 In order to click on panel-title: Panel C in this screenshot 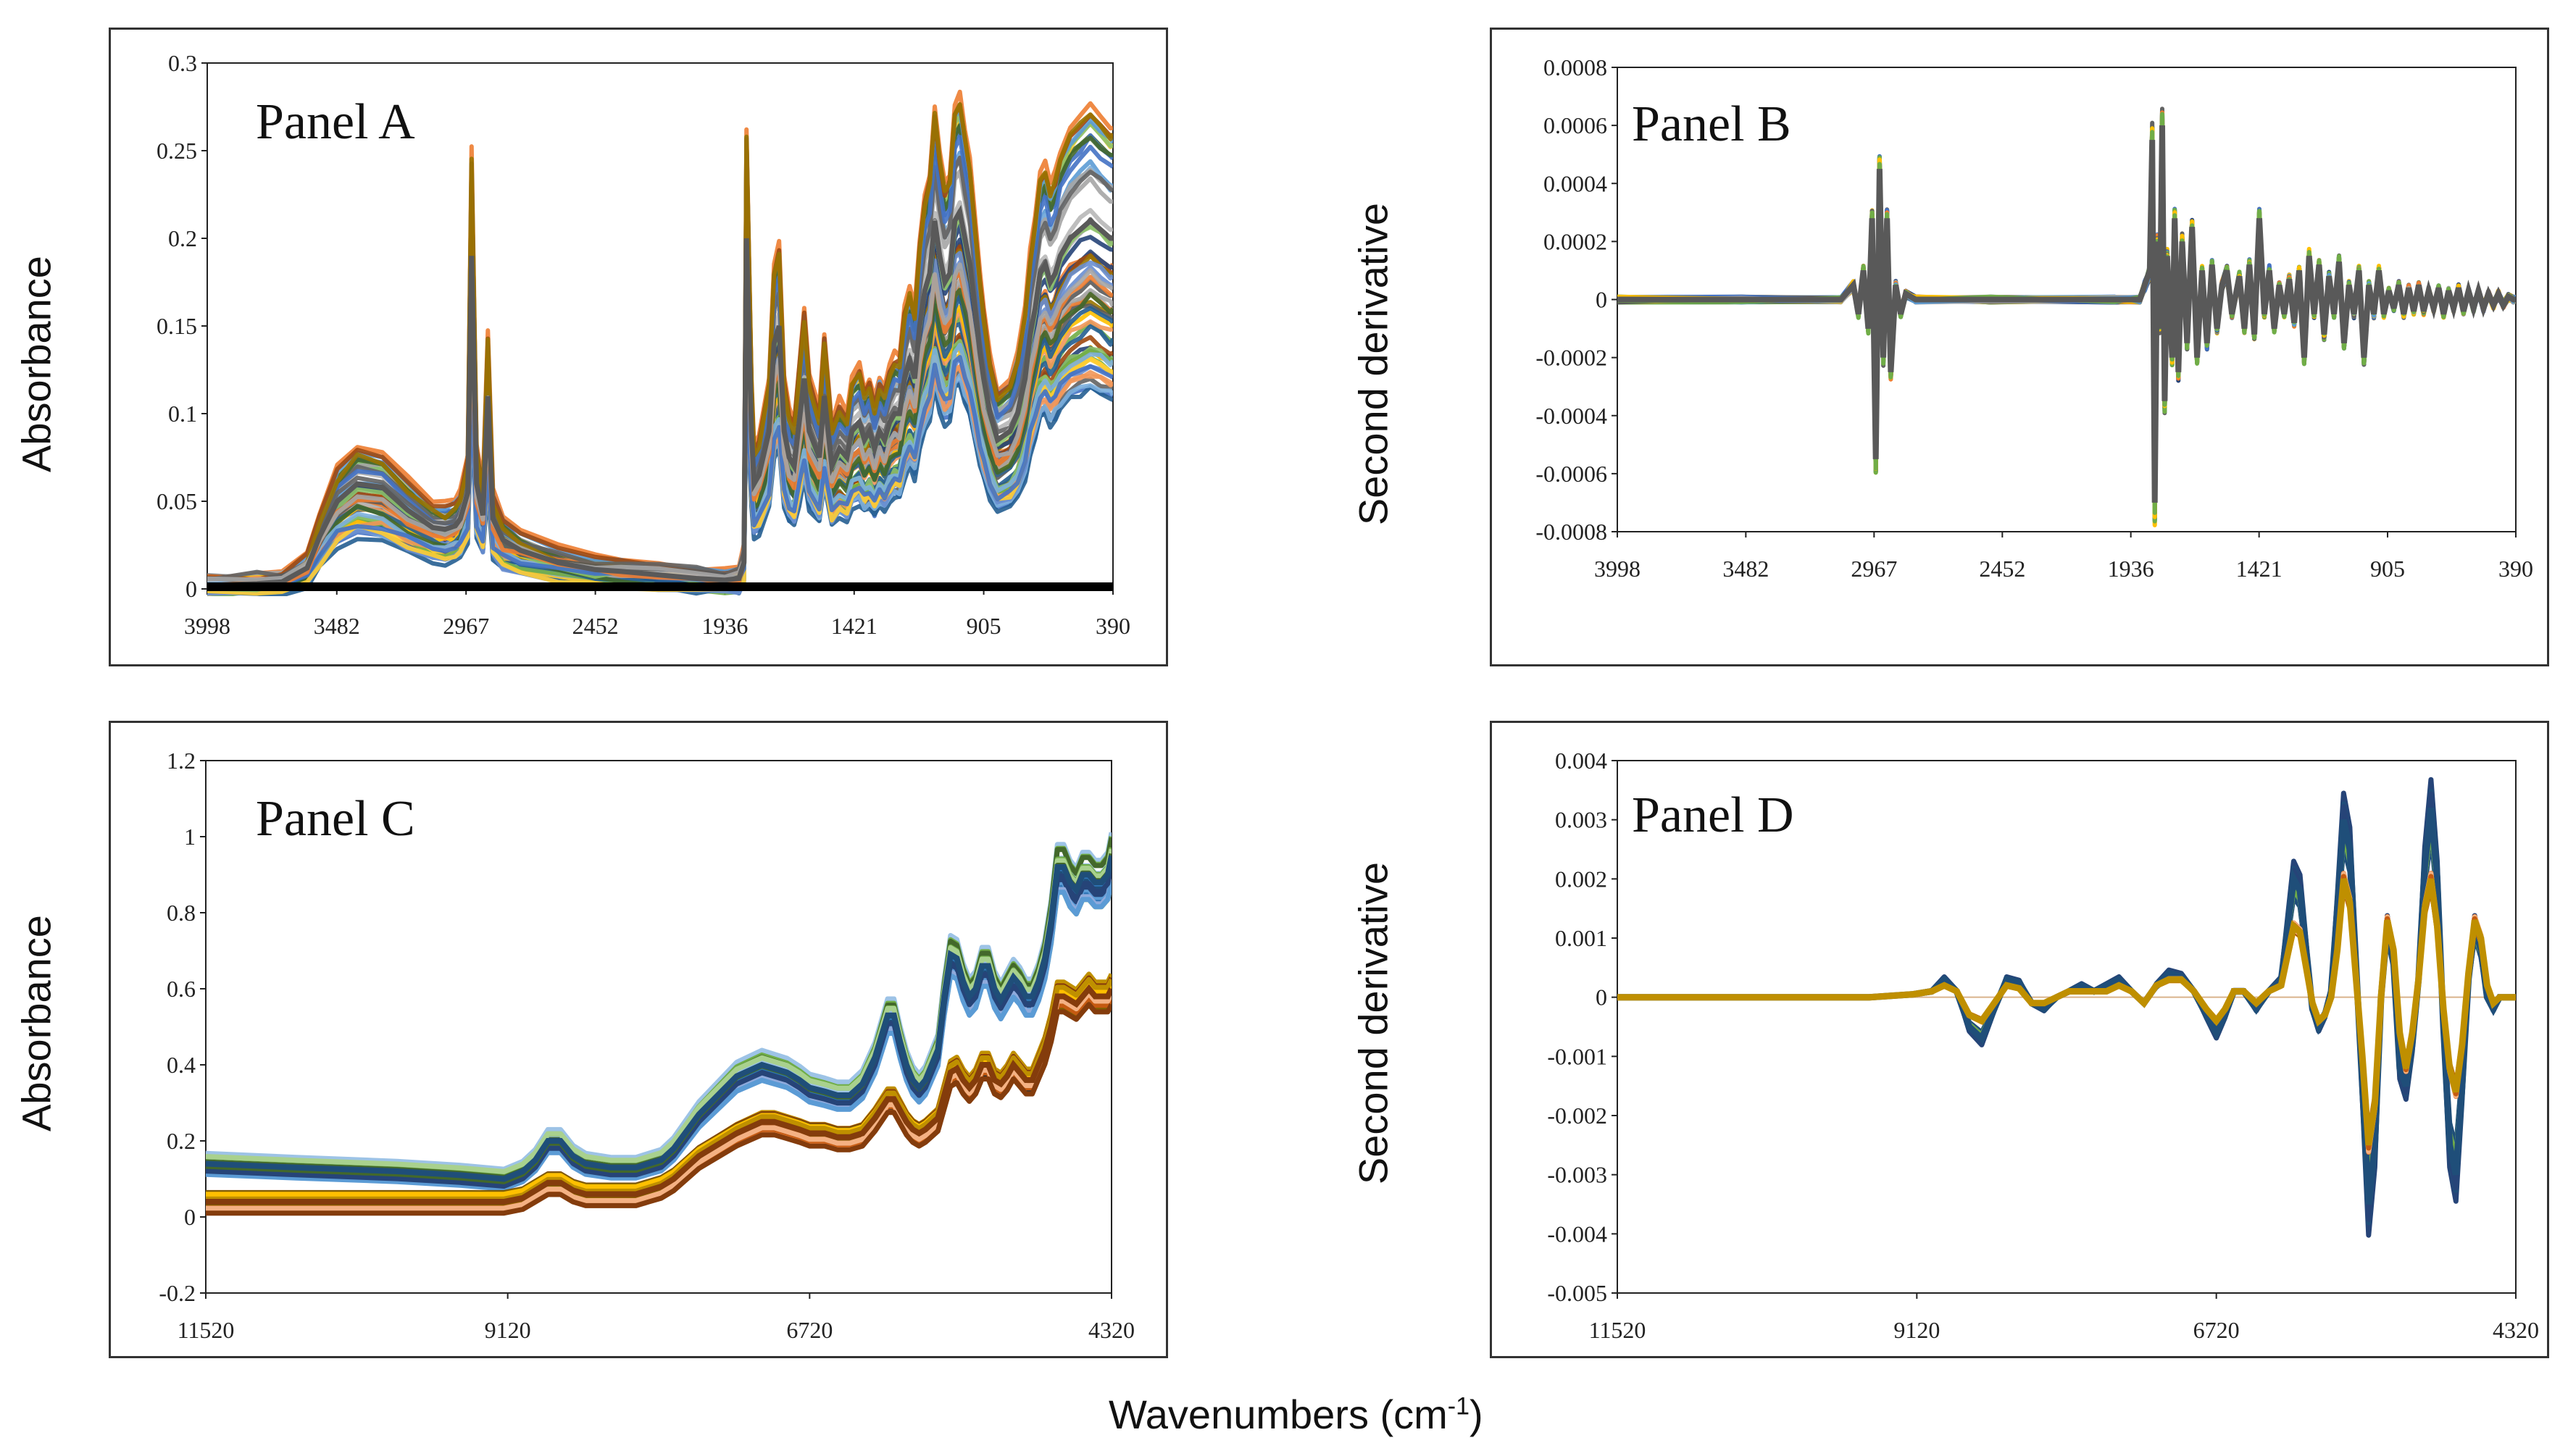, I will do `click(335, 819)`.